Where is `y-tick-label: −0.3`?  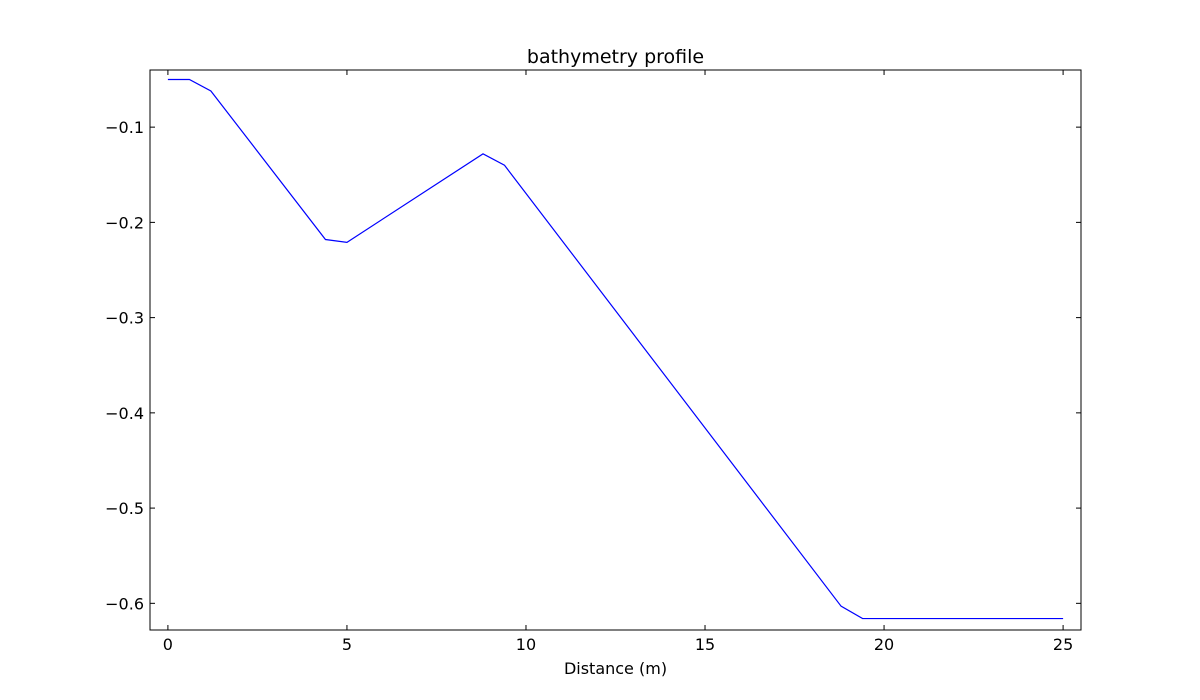 y-tick-label: −0.3 is located at coordinates (124, 318).